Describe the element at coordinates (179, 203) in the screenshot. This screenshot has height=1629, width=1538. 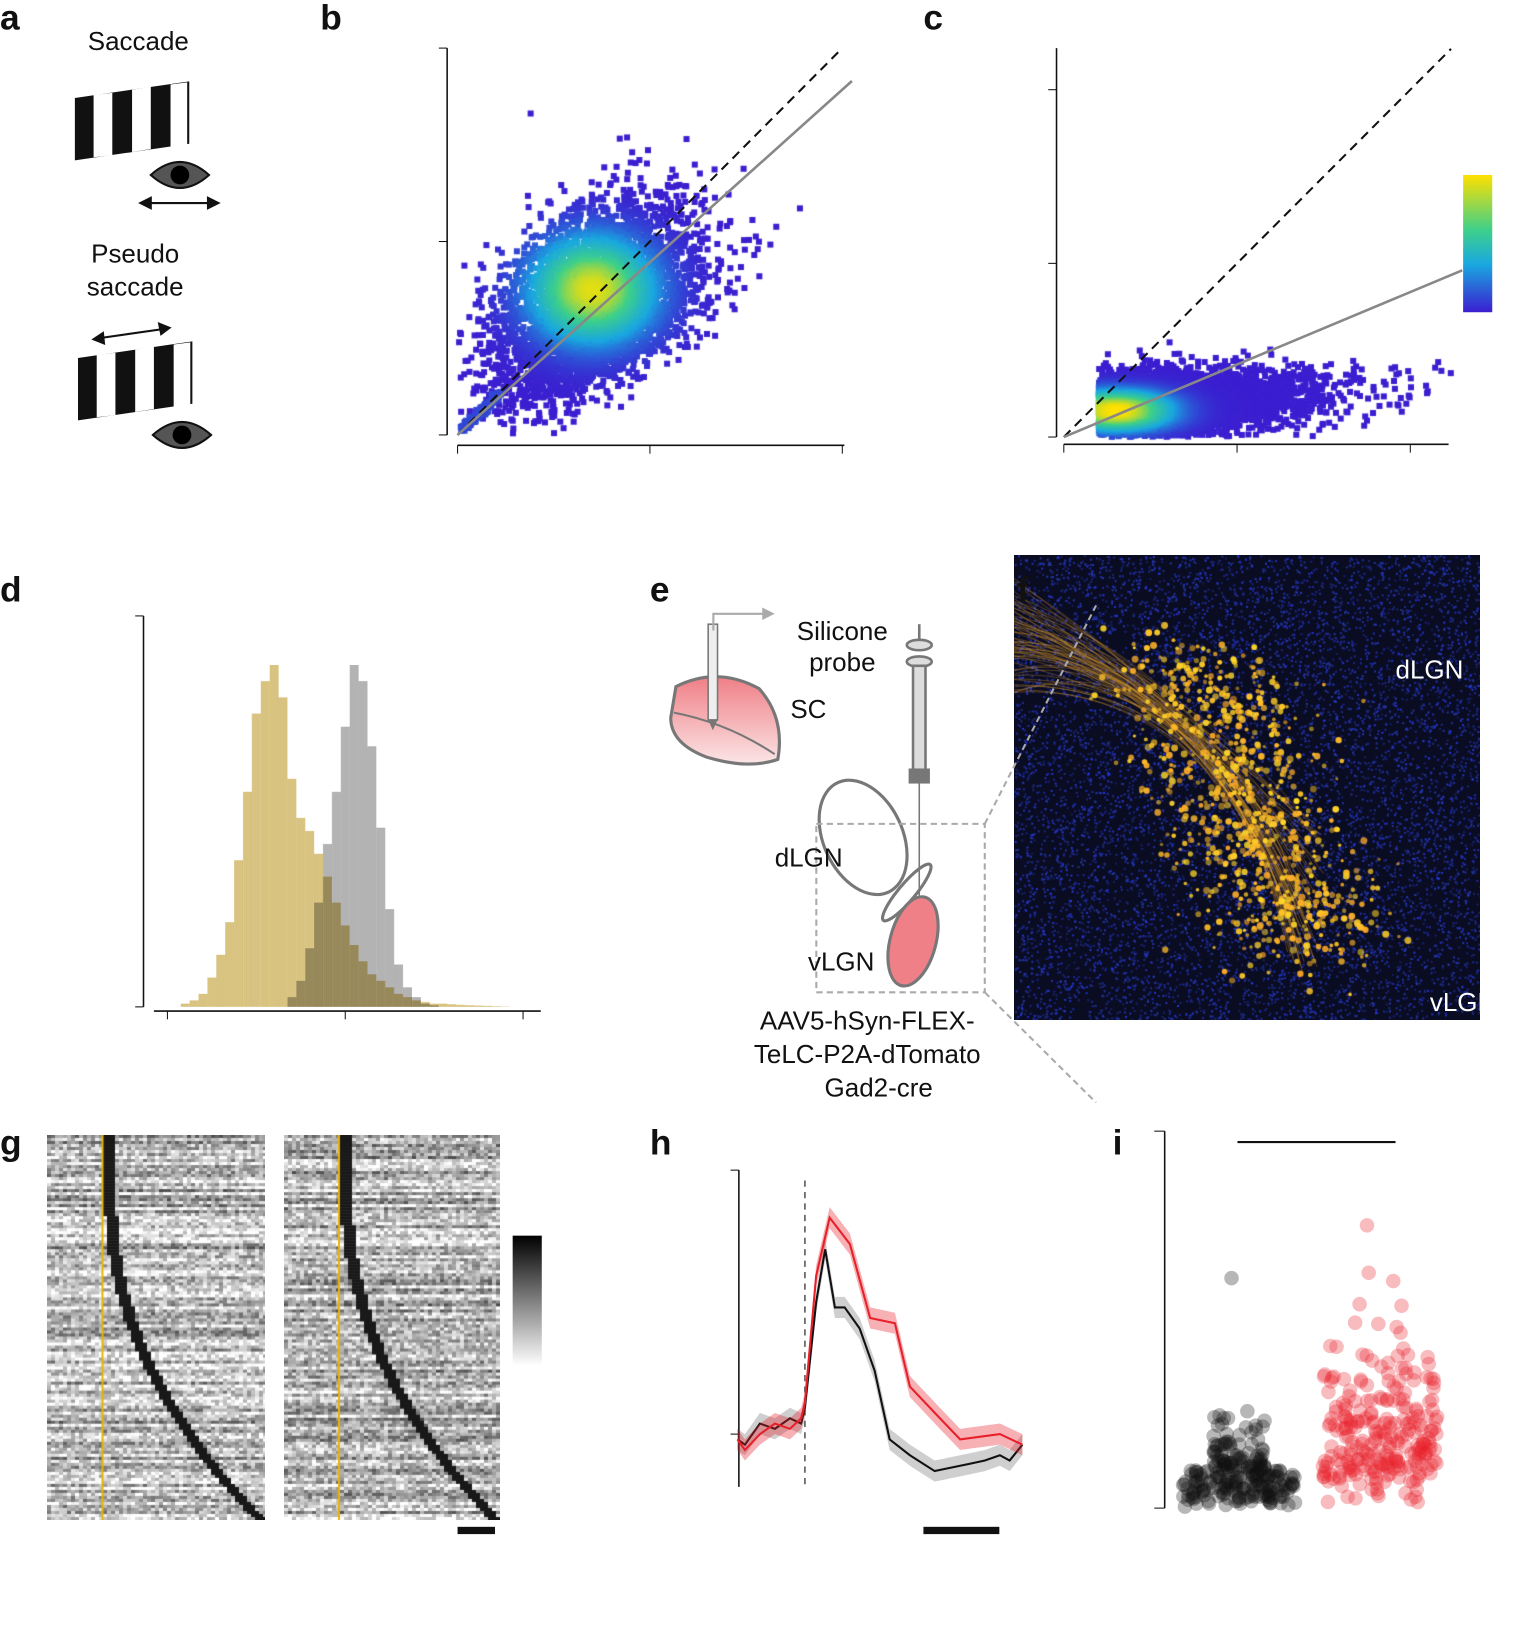
I see `double-arrow-icon` at that location.